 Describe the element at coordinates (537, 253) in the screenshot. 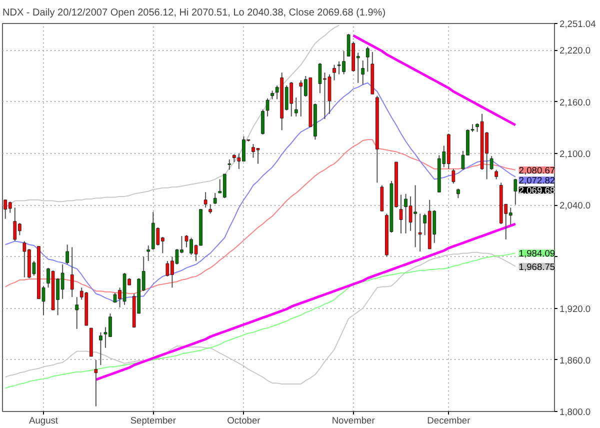

I see `data-label: 1,984.09` at that location.